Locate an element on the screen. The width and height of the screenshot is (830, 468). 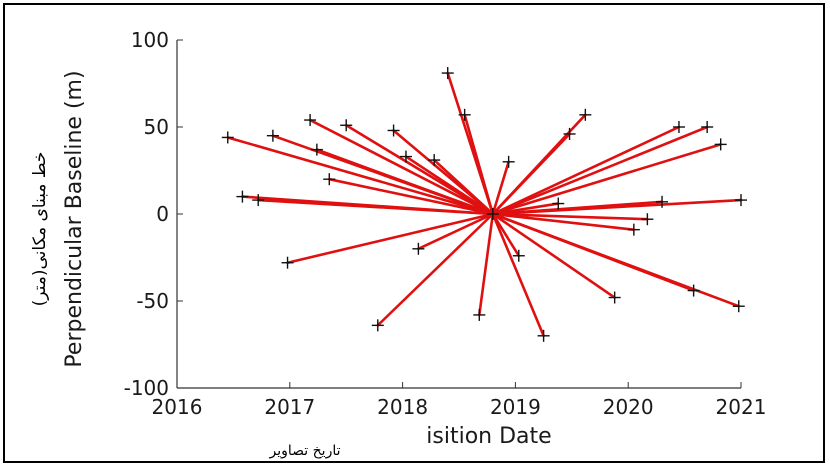
y-axis-title: Perpendicular Baseline (m) is located at coordinates (74, 218).